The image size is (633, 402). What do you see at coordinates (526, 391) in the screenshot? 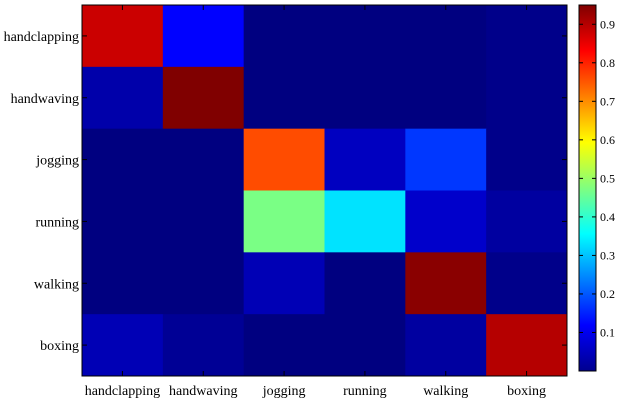
I see `x-tick-label: boxing` at bounding box center [526, 391].